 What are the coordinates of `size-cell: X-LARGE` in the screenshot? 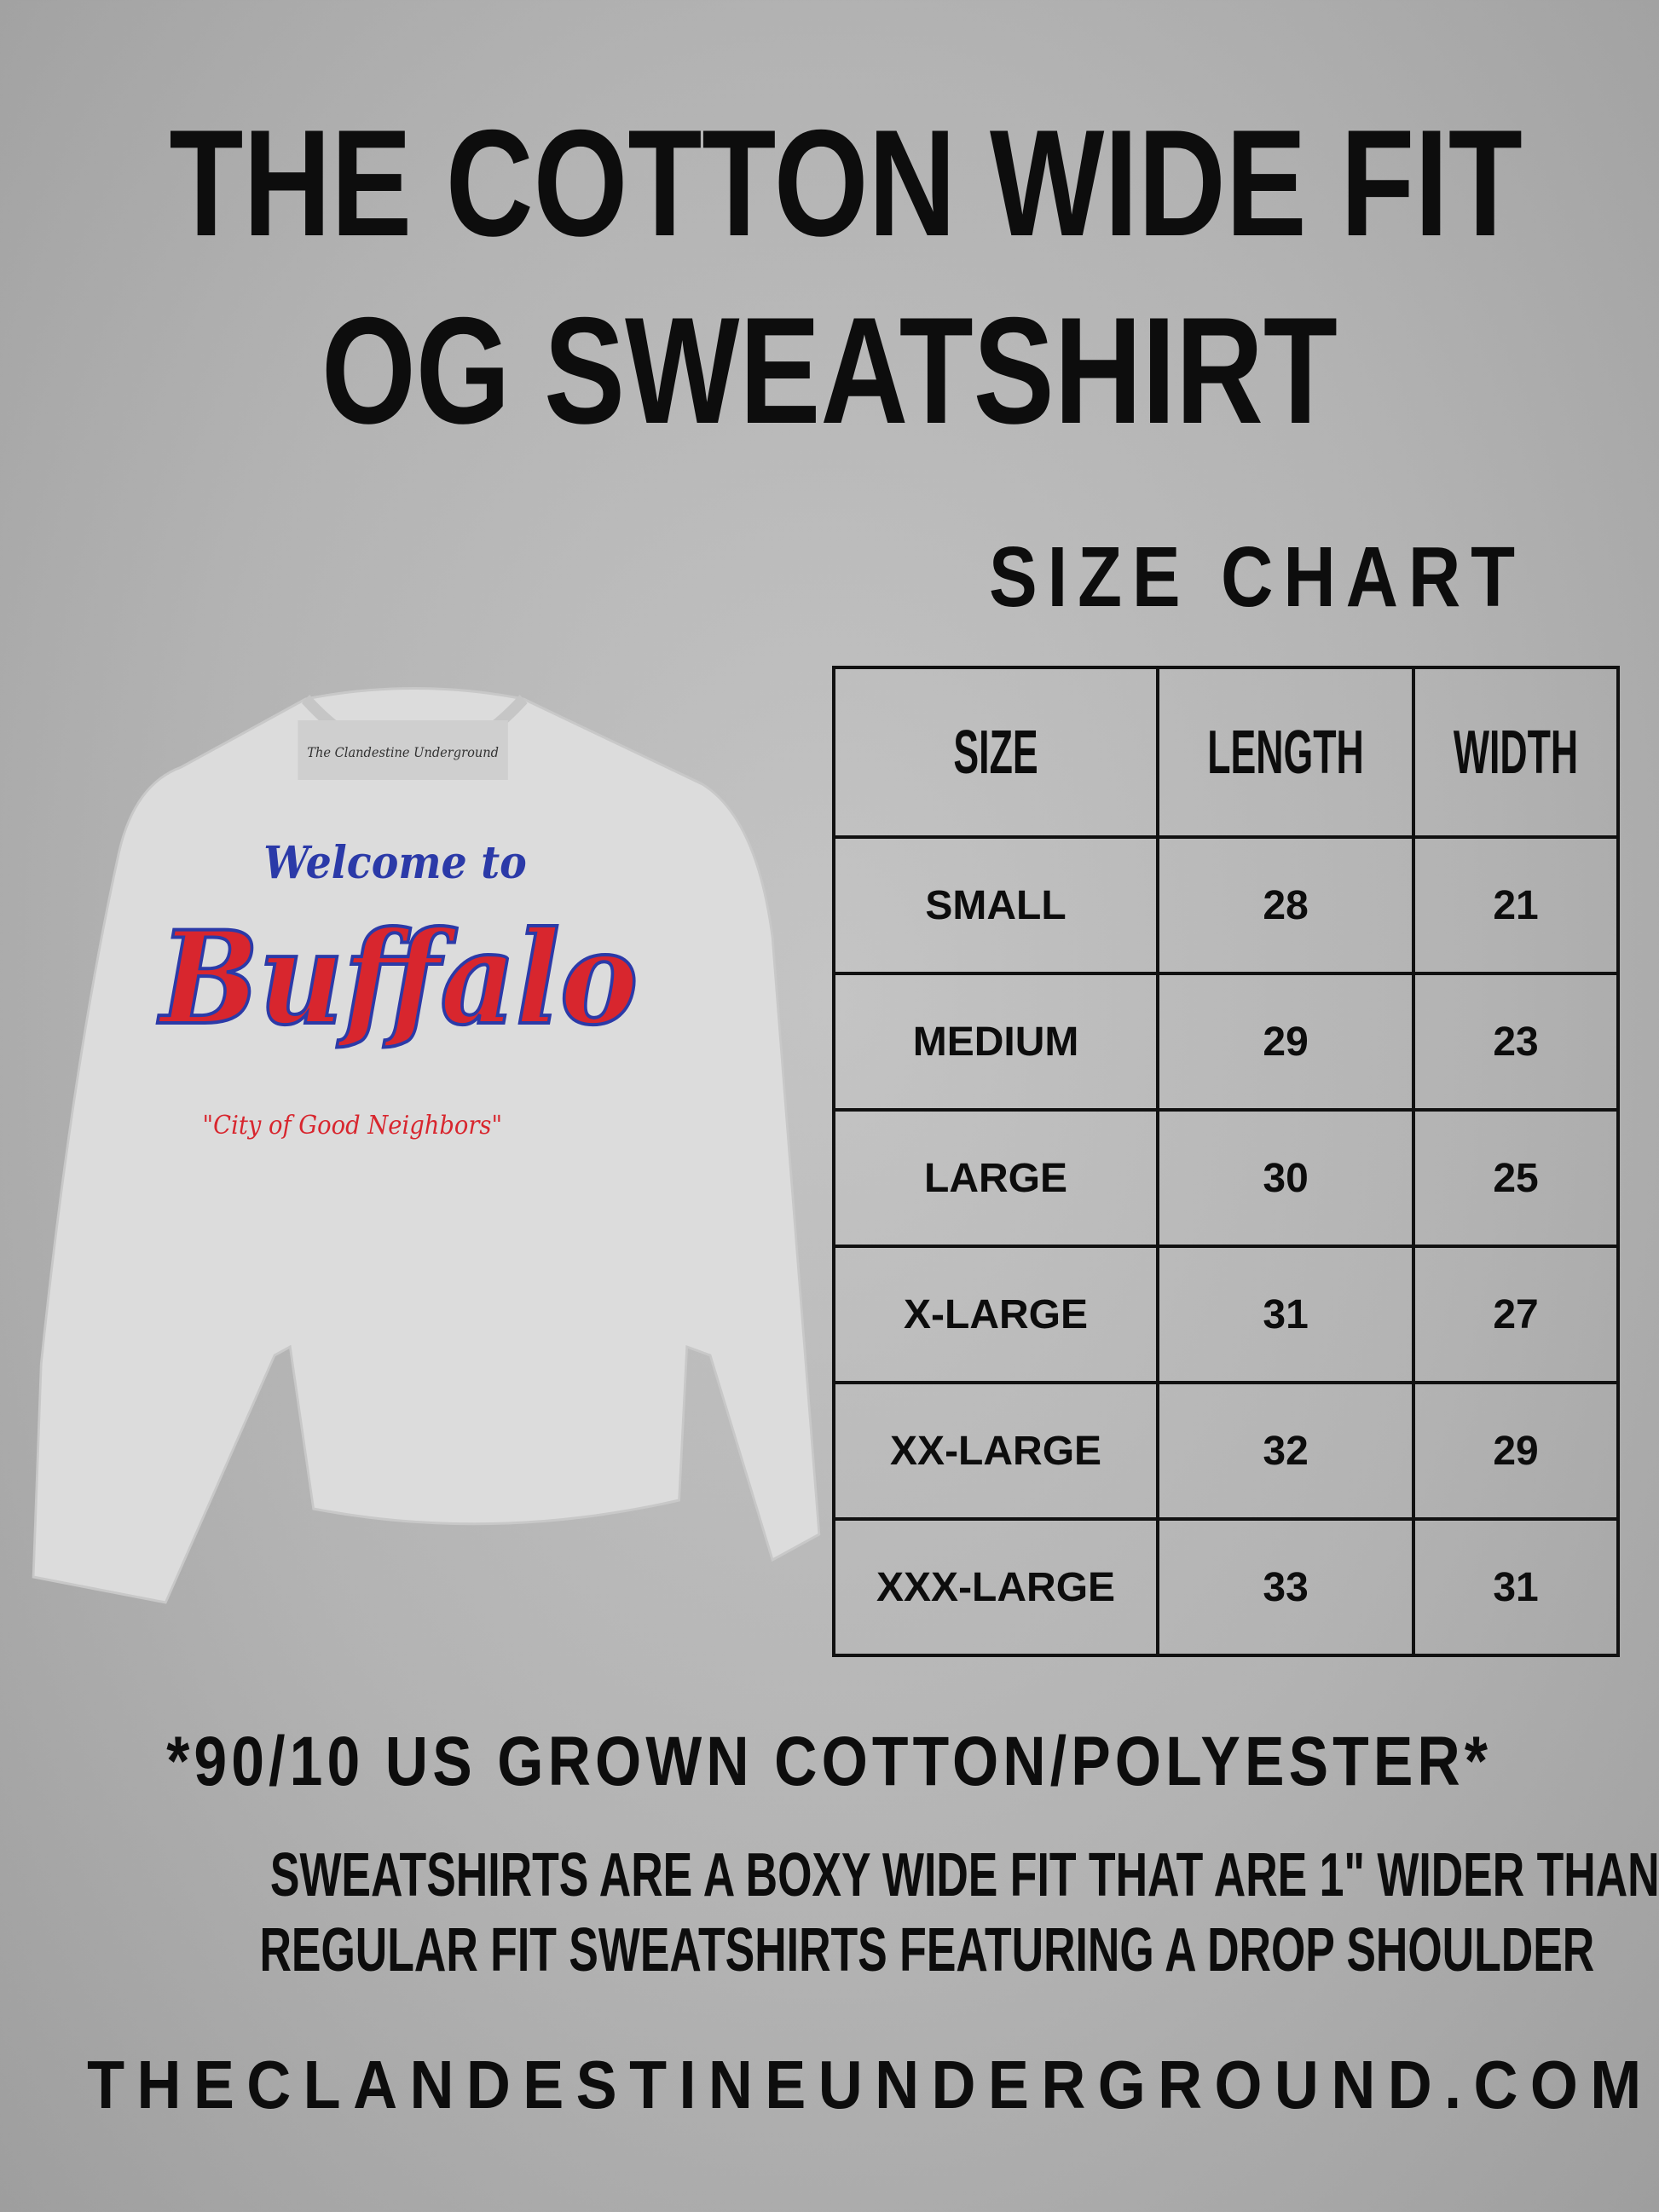 It's located at (996, 1314).